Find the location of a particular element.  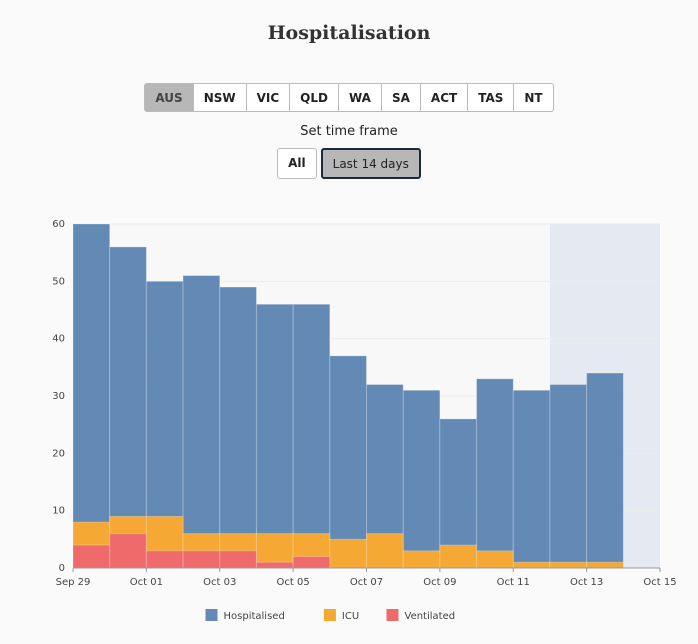

region-button: ACT is located at coordinates (444, 97).